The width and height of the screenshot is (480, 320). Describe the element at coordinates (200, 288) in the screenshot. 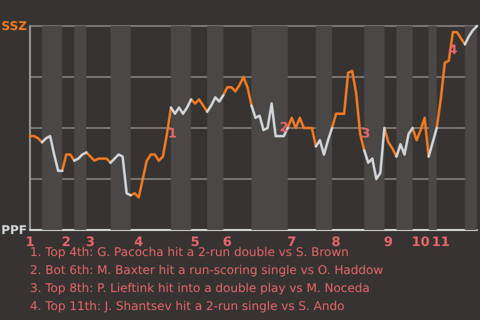

I see `text: 3. Top 8th: P. Lieftink hit into a double play vs M. Noceda` at that location.